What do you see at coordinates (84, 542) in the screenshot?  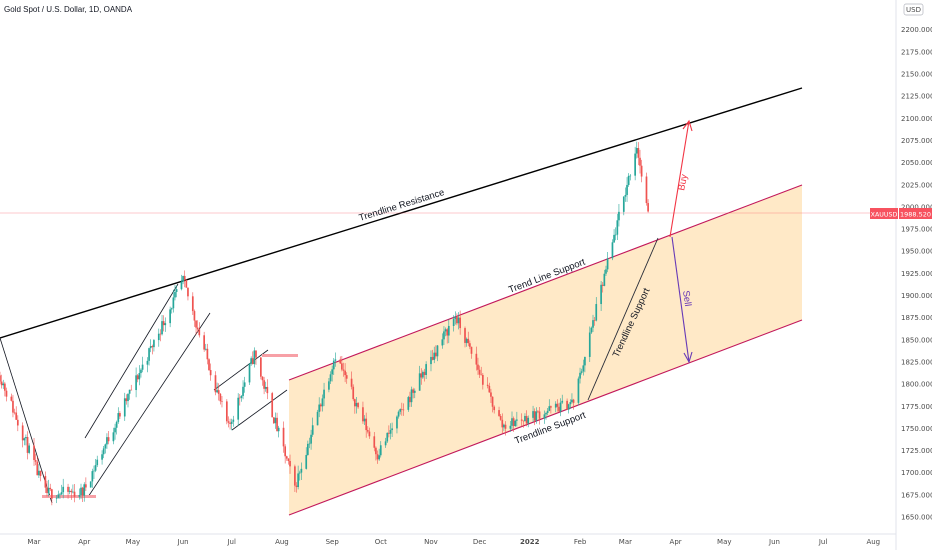 I see `time-tick-label: Apr` at bounding box center [84, 542].